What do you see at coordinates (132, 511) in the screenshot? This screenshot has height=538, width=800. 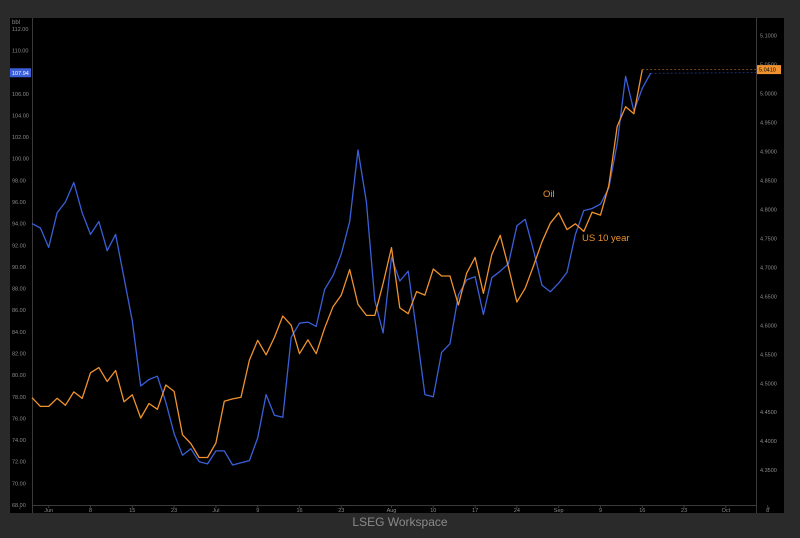 I see `x-tick-label: 15` at bounding box center [132, 511].